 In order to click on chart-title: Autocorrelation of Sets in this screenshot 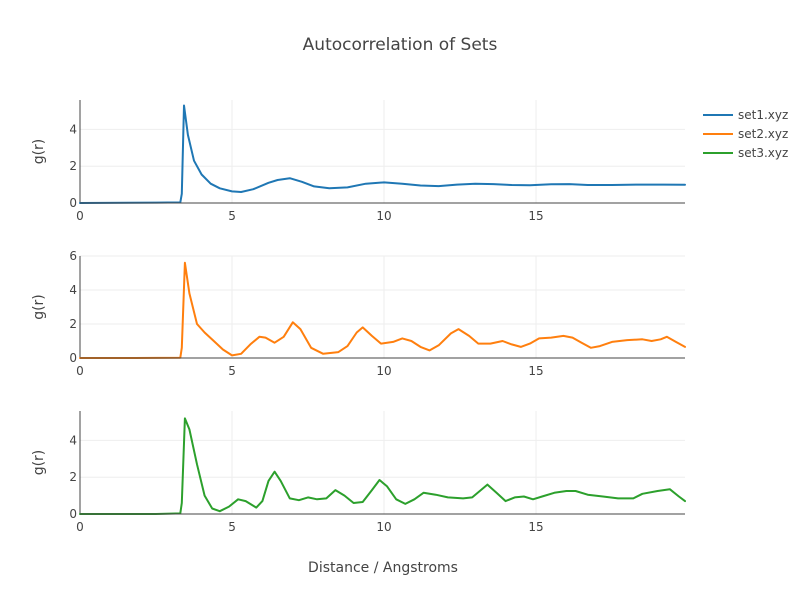, I will do `click(400, 45)`.